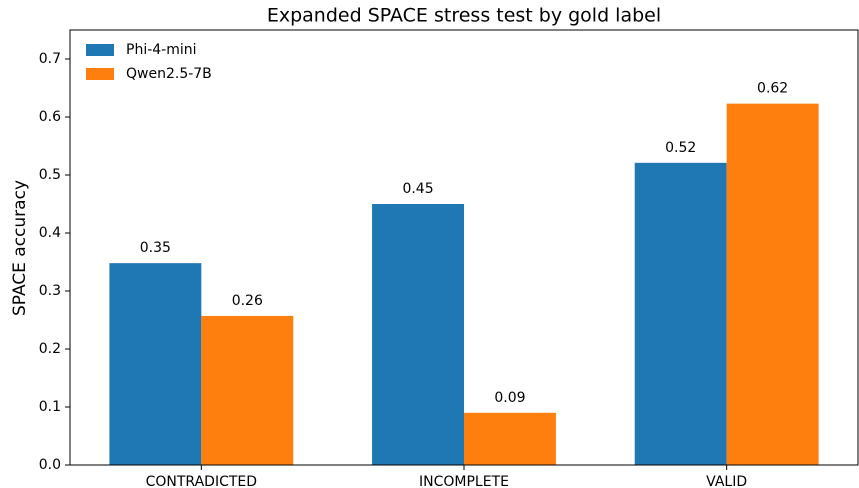 The image size is (859, 488). I want to click on y-axis-label: SPACE accuracy, so click(20, 248).